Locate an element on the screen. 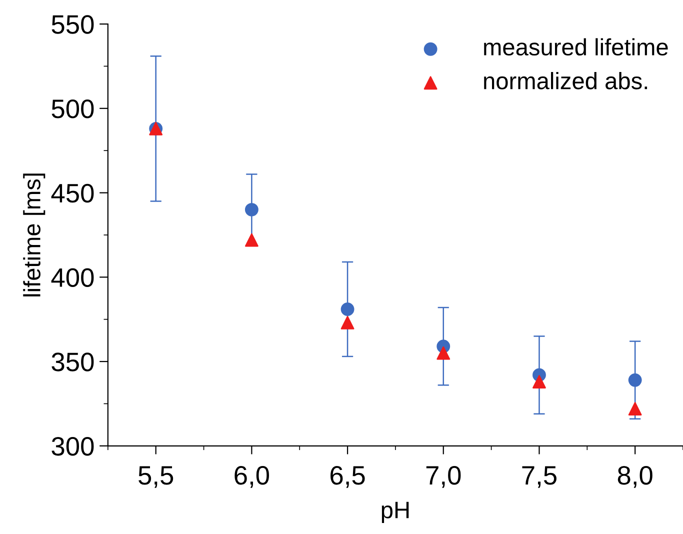 The image size is (683, 534). y-tick-label: 500 is located at coordinates (73, 109).